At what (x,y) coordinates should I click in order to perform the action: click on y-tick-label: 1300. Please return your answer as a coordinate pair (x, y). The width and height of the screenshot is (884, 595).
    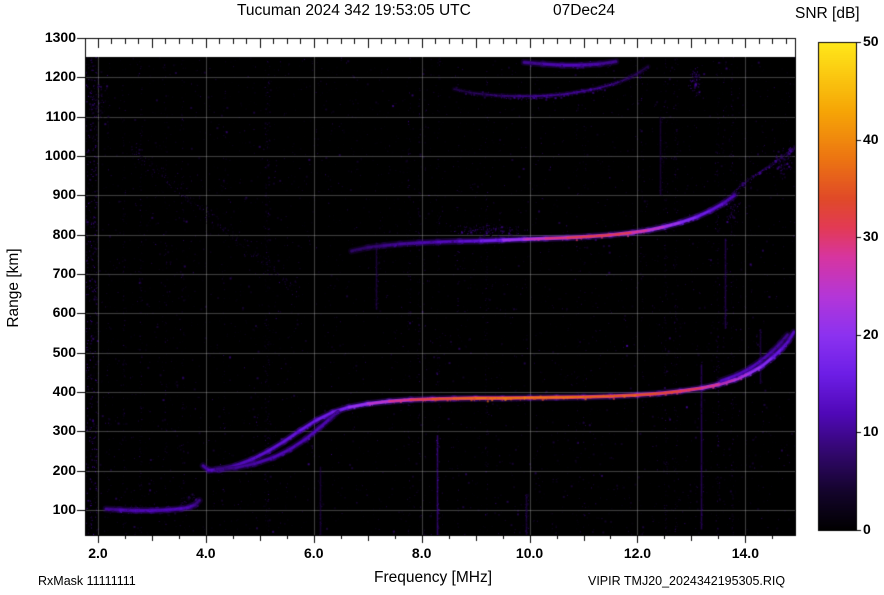
    Looking at the image, I should click on (60, 37).